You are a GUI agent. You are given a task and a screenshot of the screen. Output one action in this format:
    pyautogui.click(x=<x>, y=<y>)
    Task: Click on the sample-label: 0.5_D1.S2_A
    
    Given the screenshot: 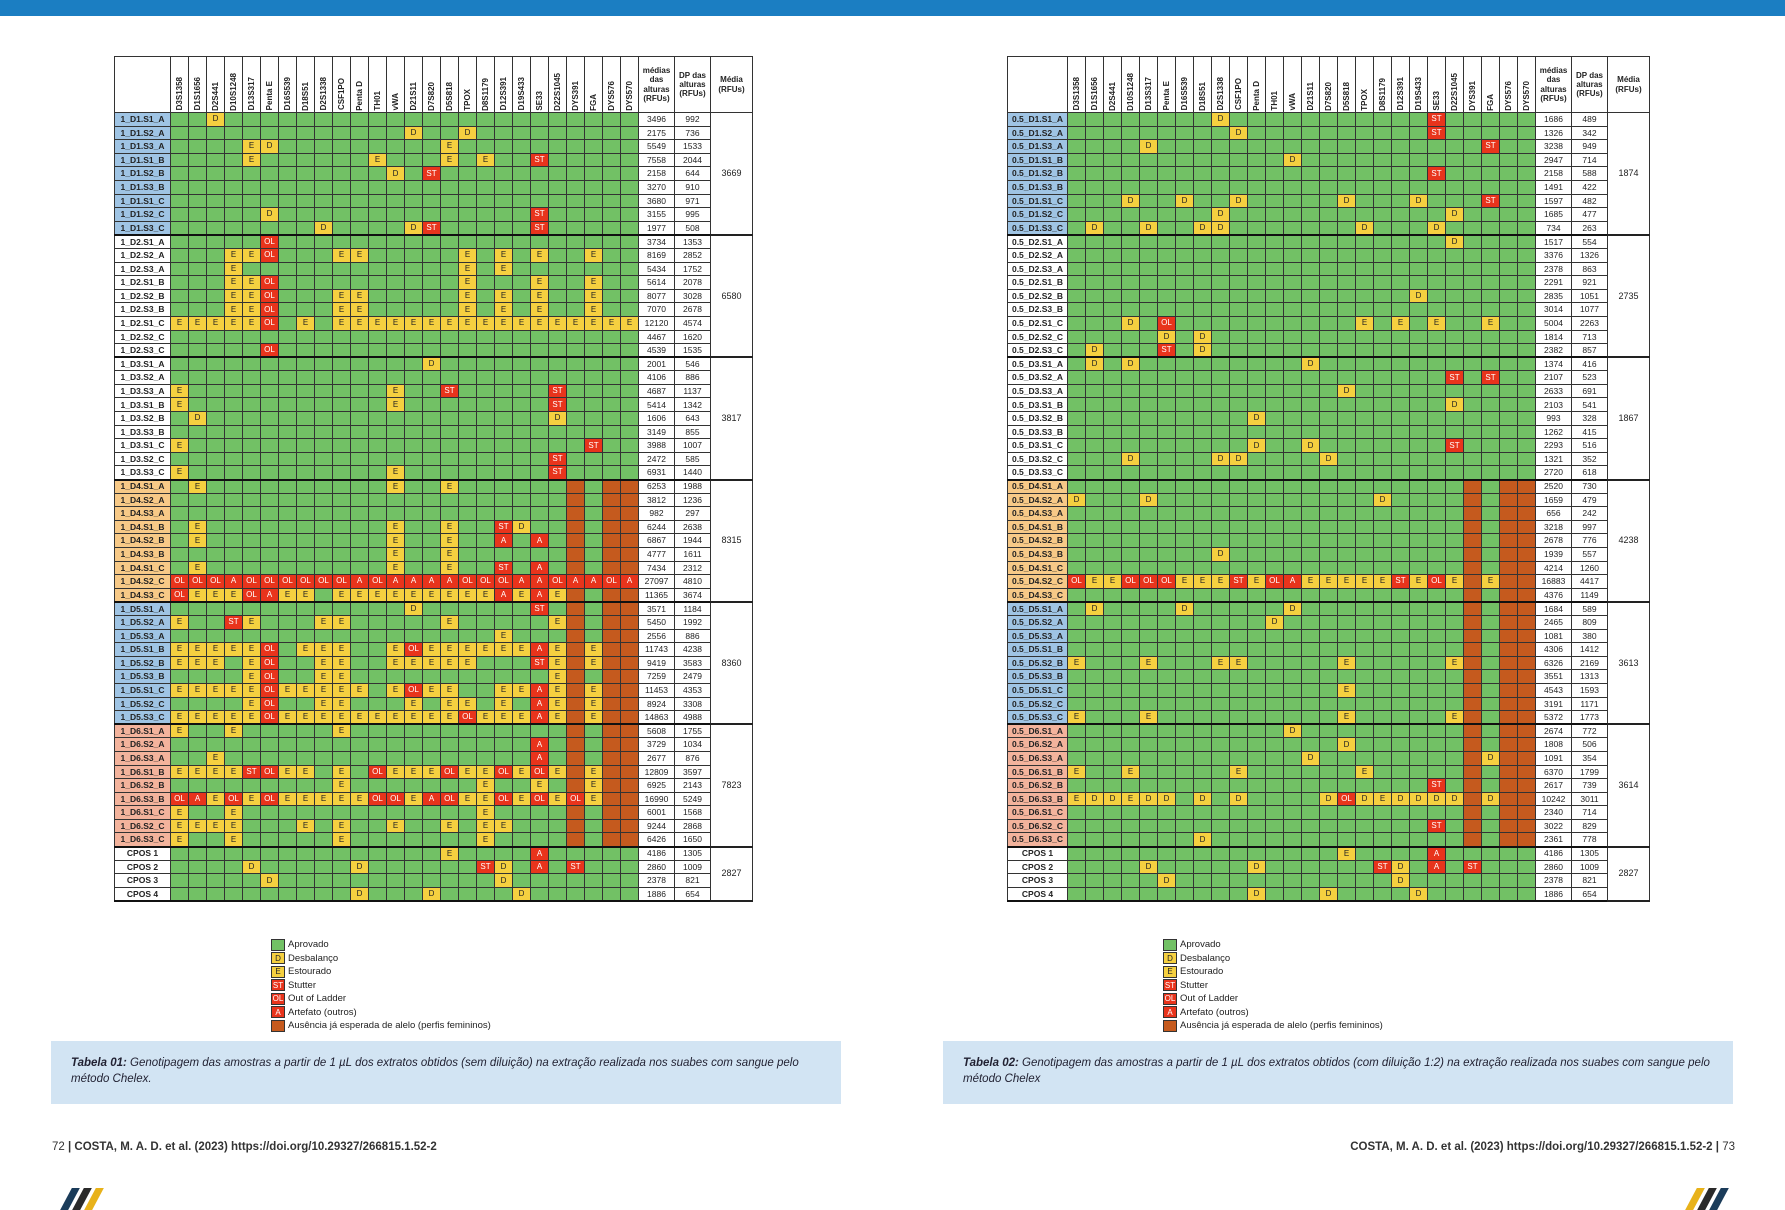 What is the action you would take?
    pyautogui.click(x=1037, y=133)
    